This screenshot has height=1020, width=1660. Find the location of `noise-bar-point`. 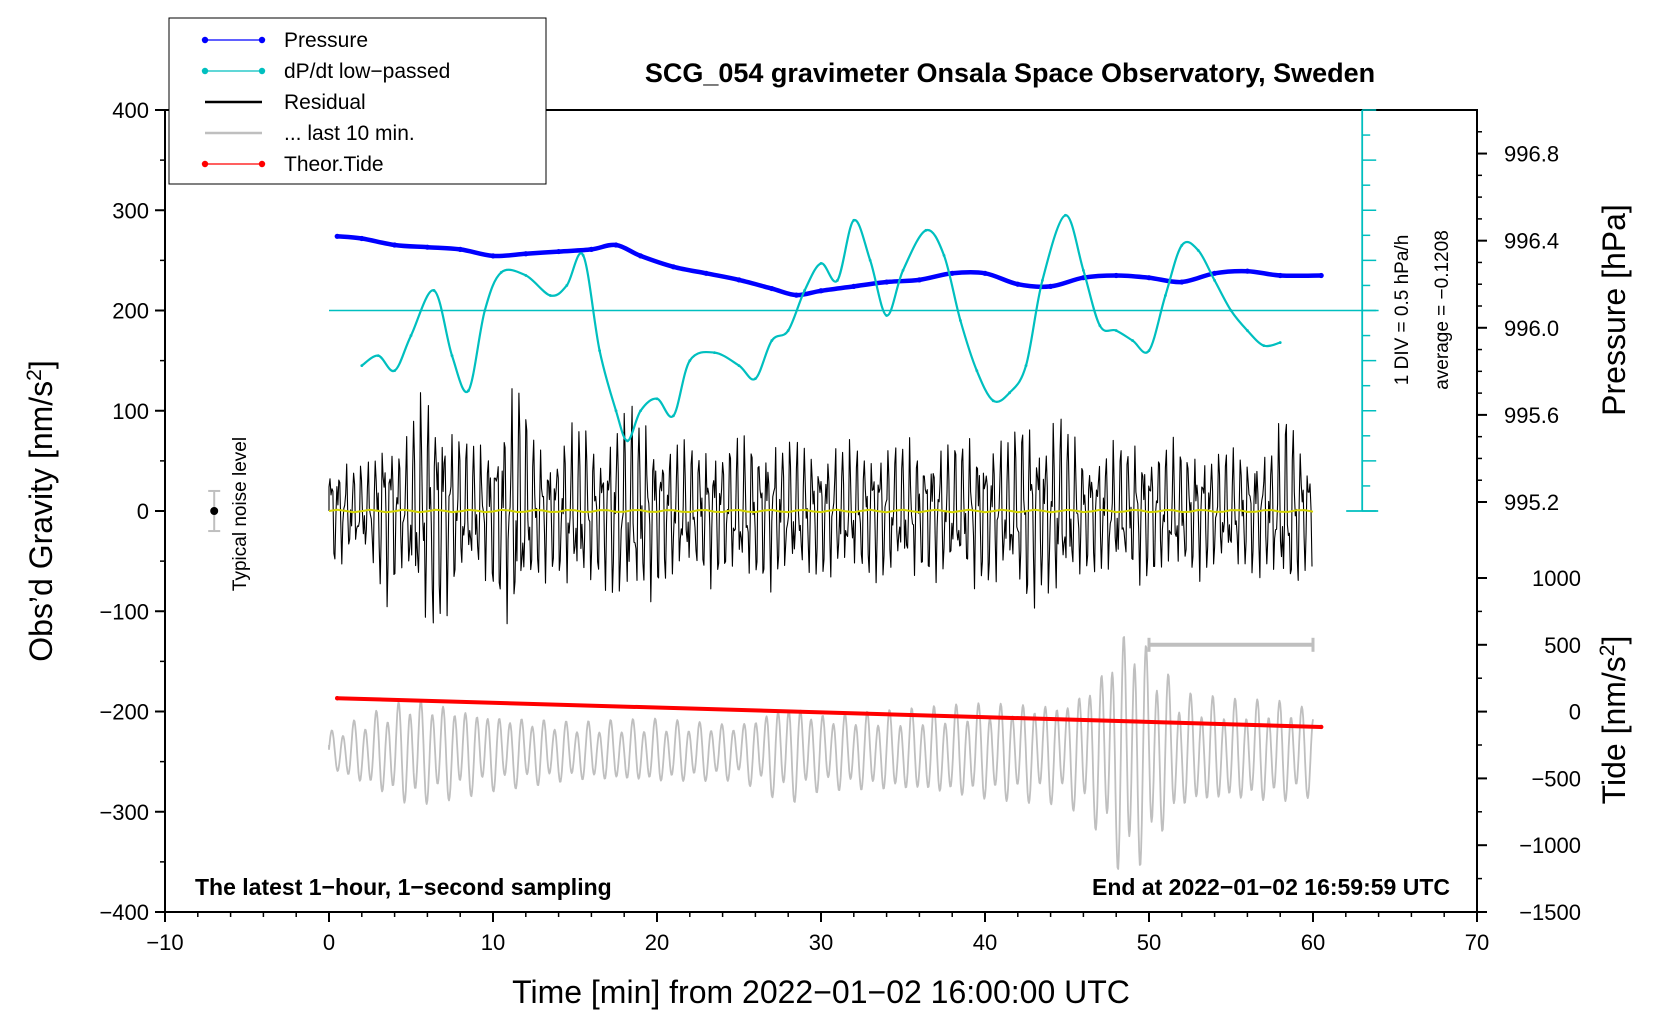

noise-bar-point is located at coordinates (214, 511).